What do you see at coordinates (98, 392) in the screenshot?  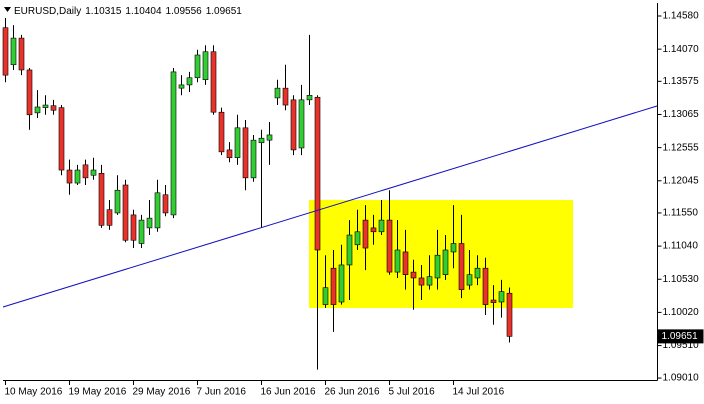 I see `x-tick-label: 19 May 2016` at bounding box center [98, 392].